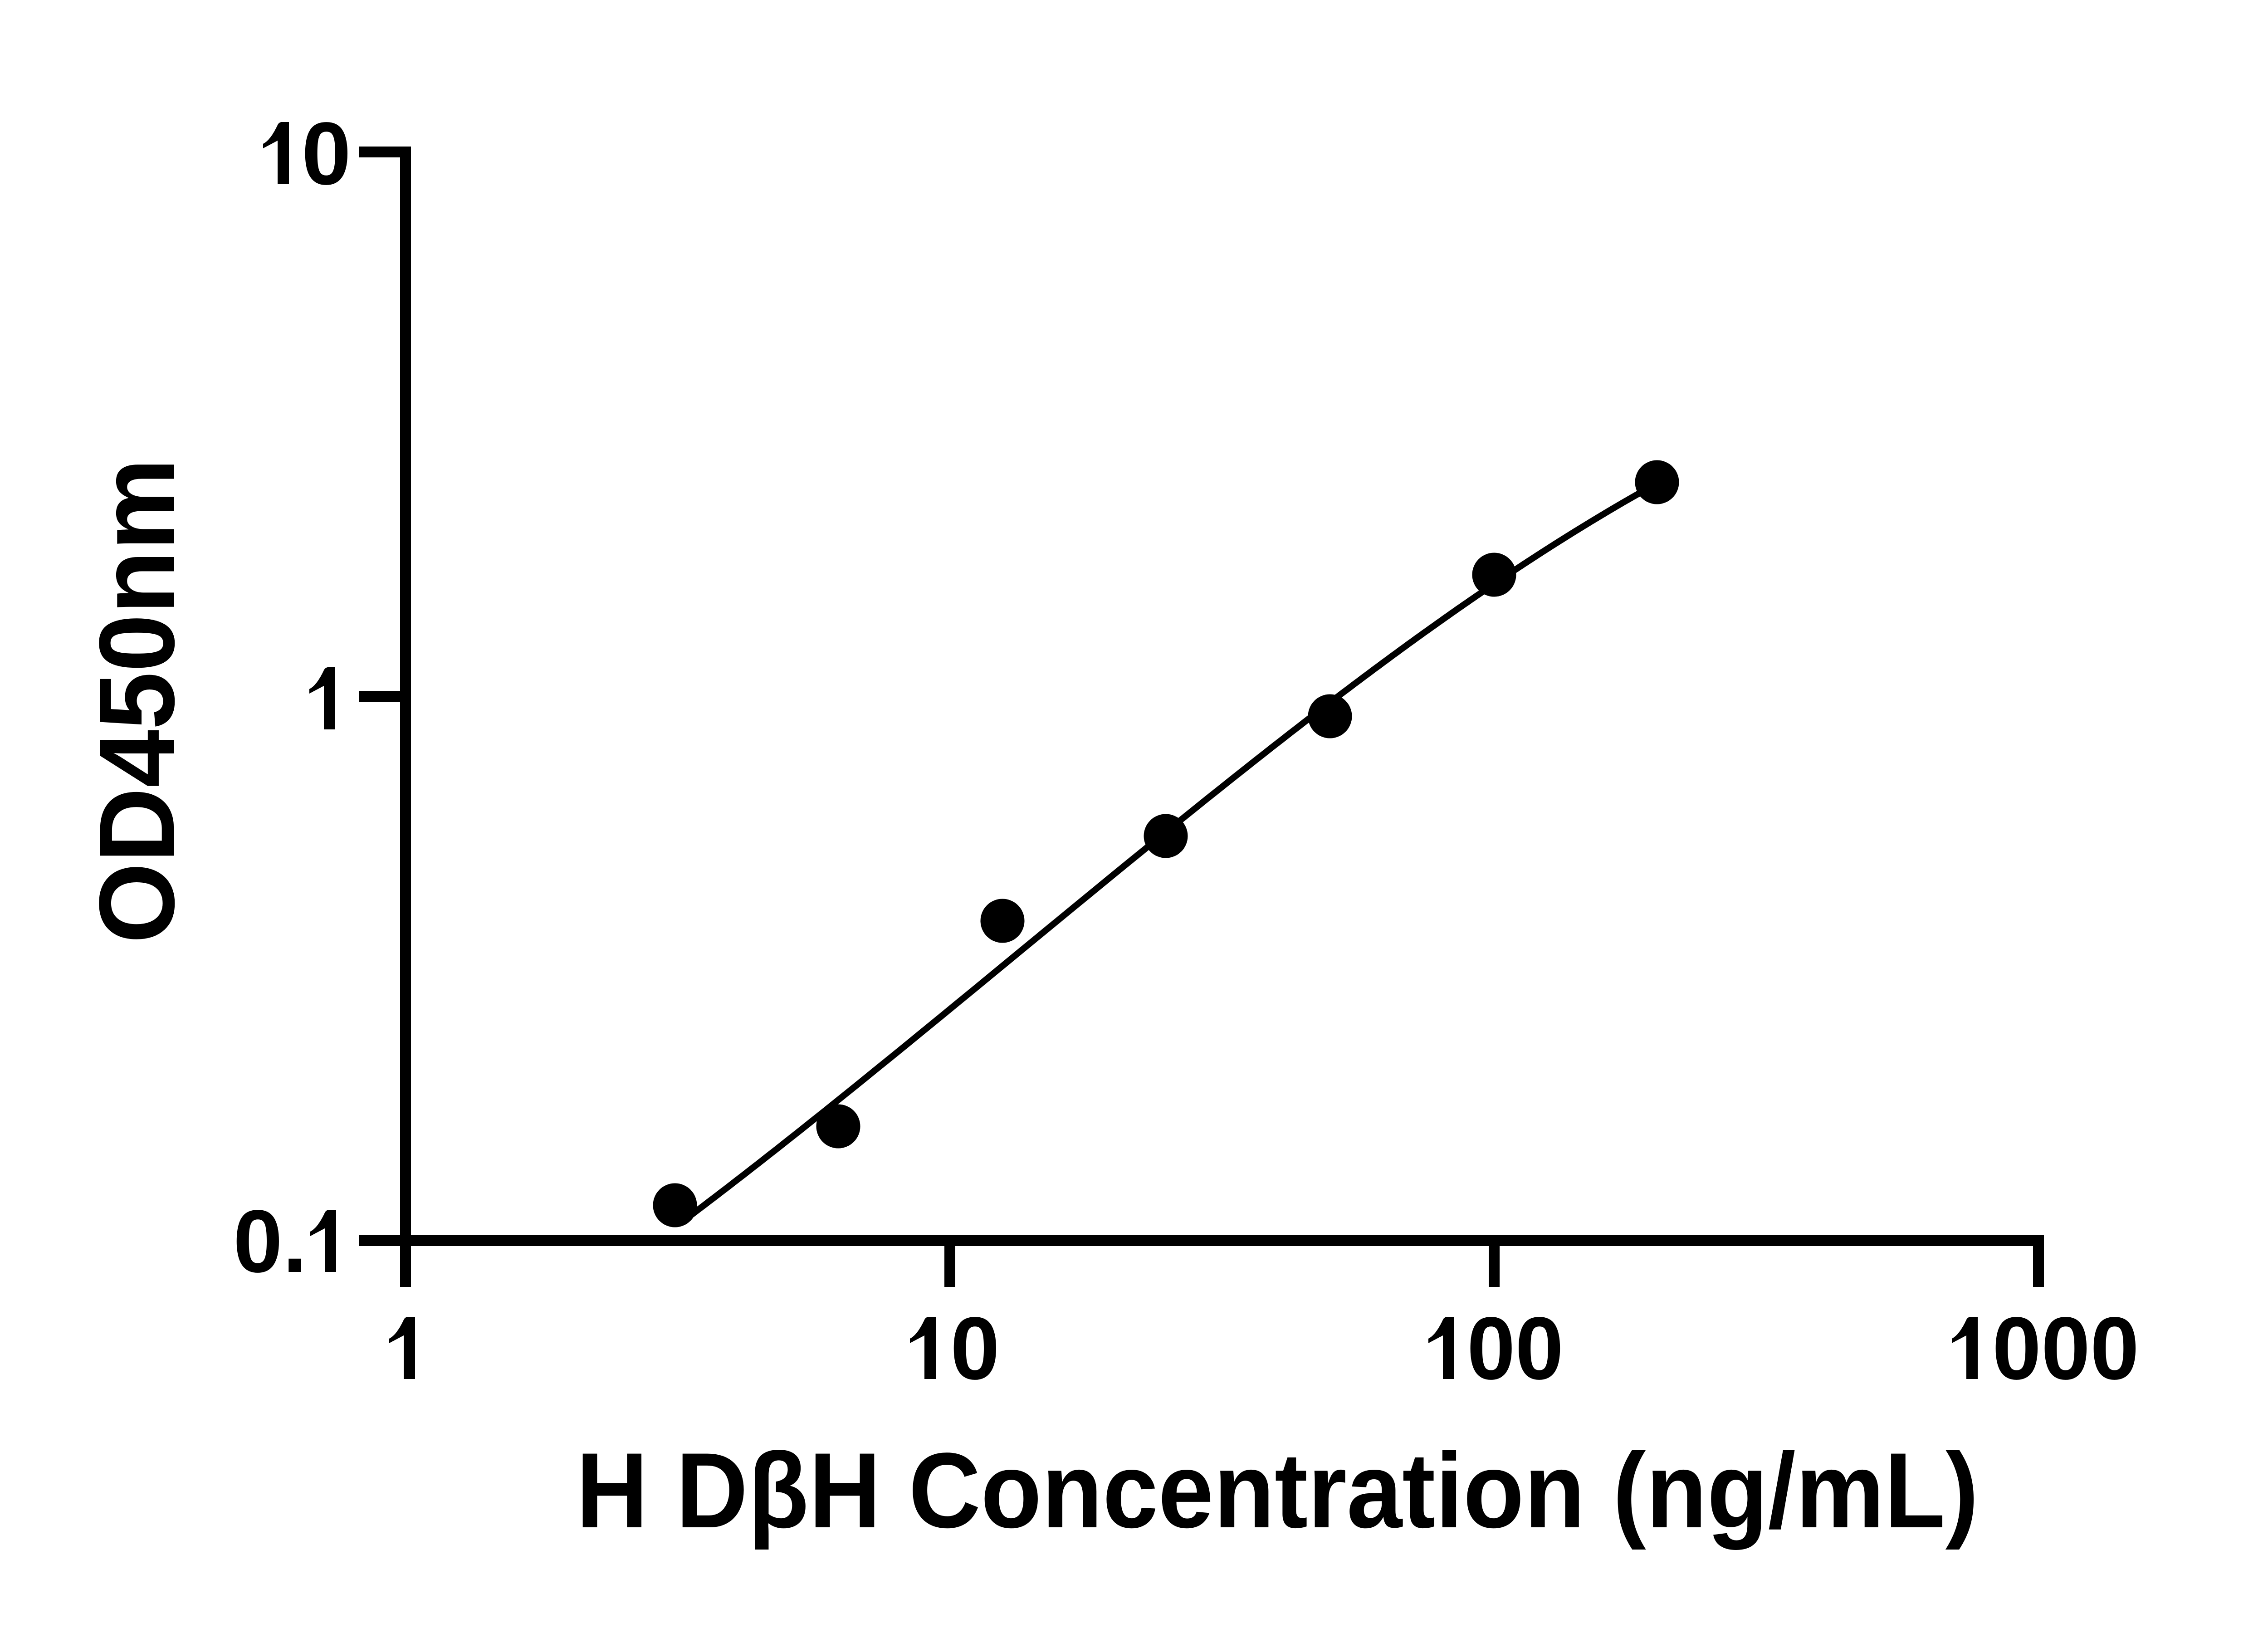 Image resolution: width=2268 pixels, height=1633 pixels. Describe the element at coordinates (1516, 1348) in the screenshot. I see `svg-text: 00` at that location.